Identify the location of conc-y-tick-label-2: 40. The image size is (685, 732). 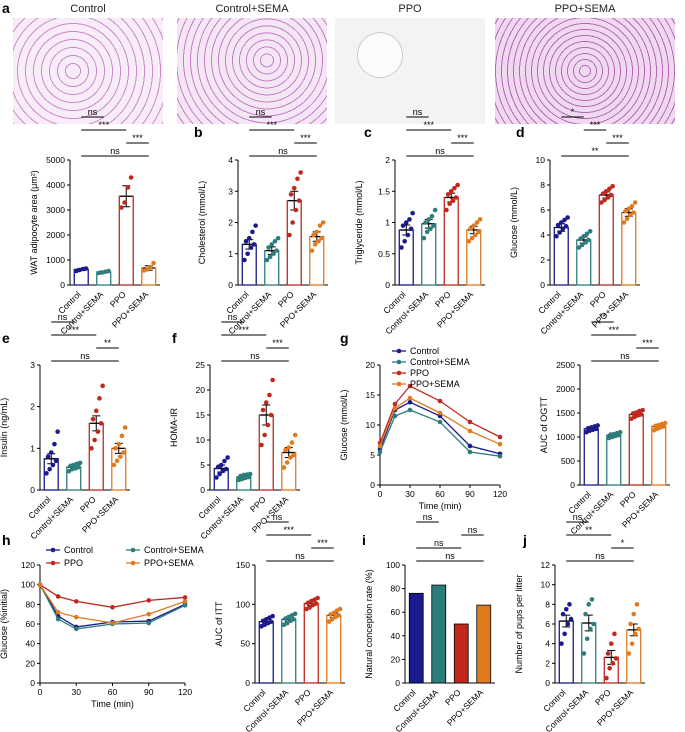
(396, 636).